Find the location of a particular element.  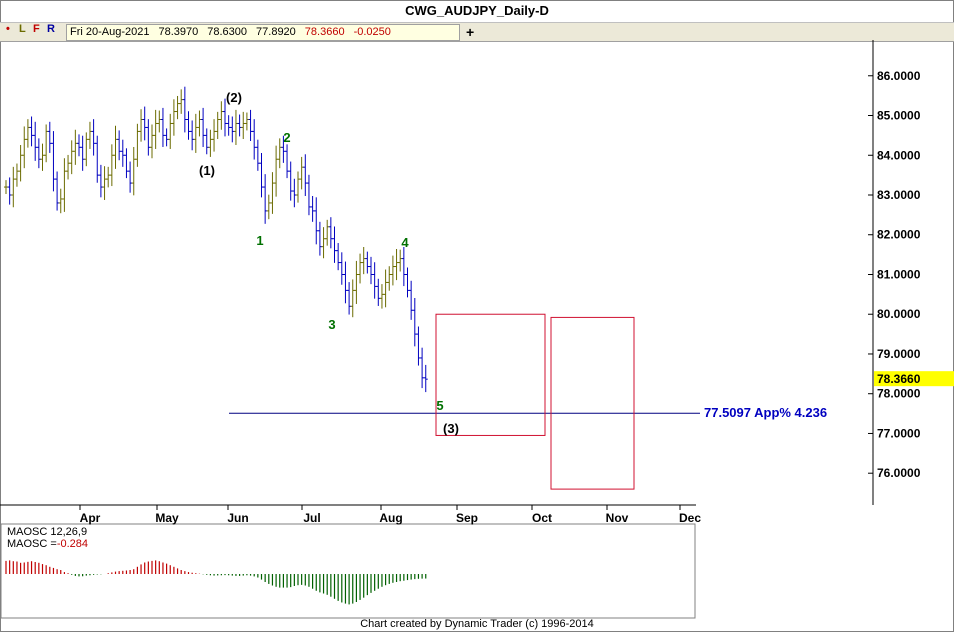

month-label: Aug is located at coordinates (390, 518).